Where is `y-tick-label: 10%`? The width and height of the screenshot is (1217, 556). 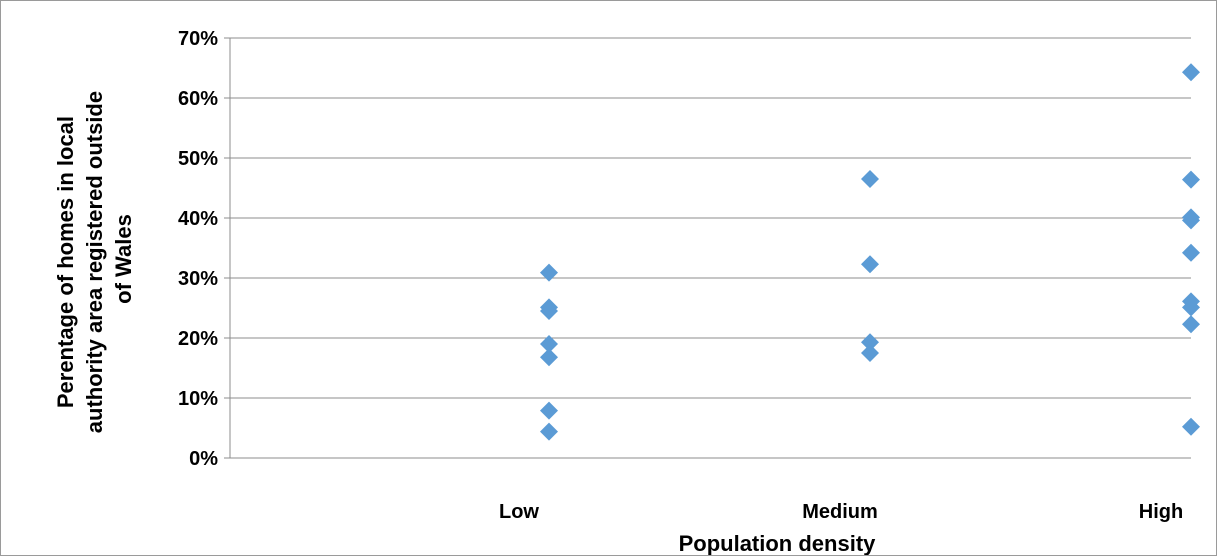
y-tick-label: 10% is located at coordinates (198, 399).